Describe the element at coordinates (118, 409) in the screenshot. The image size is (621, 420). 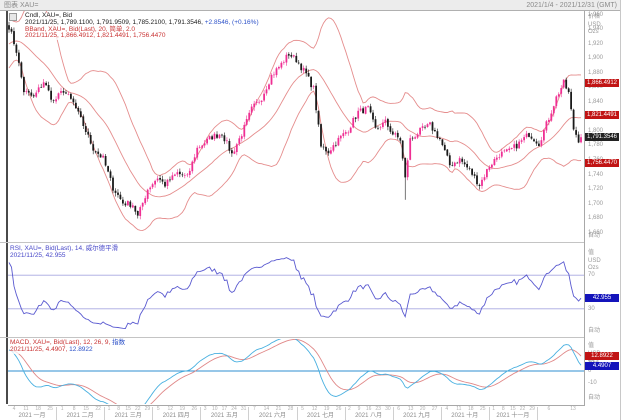
I see `day-label: 8` at that location.